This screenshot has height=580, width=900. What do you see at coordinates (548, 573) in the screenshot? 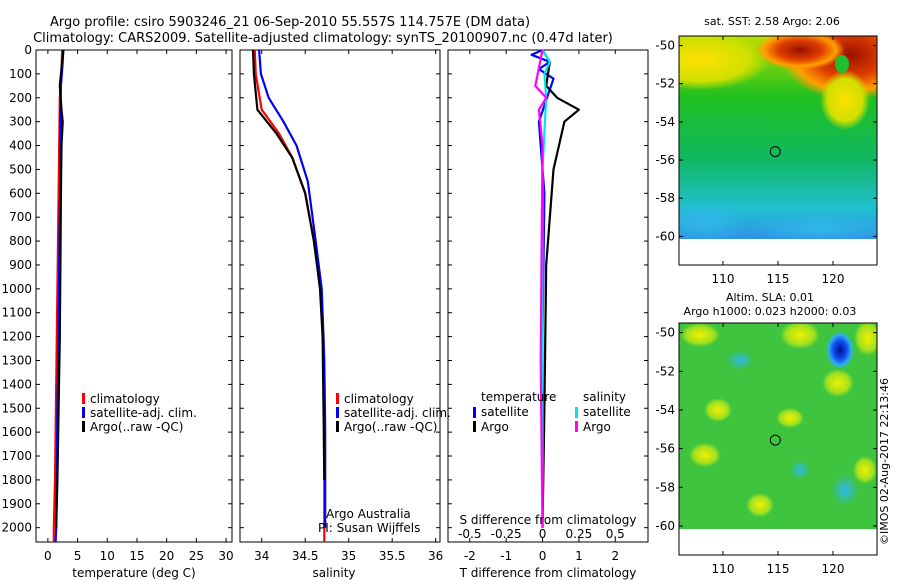
I see `t-difference-xlabel: T difference from climatology` at bounding box center [548, 573].